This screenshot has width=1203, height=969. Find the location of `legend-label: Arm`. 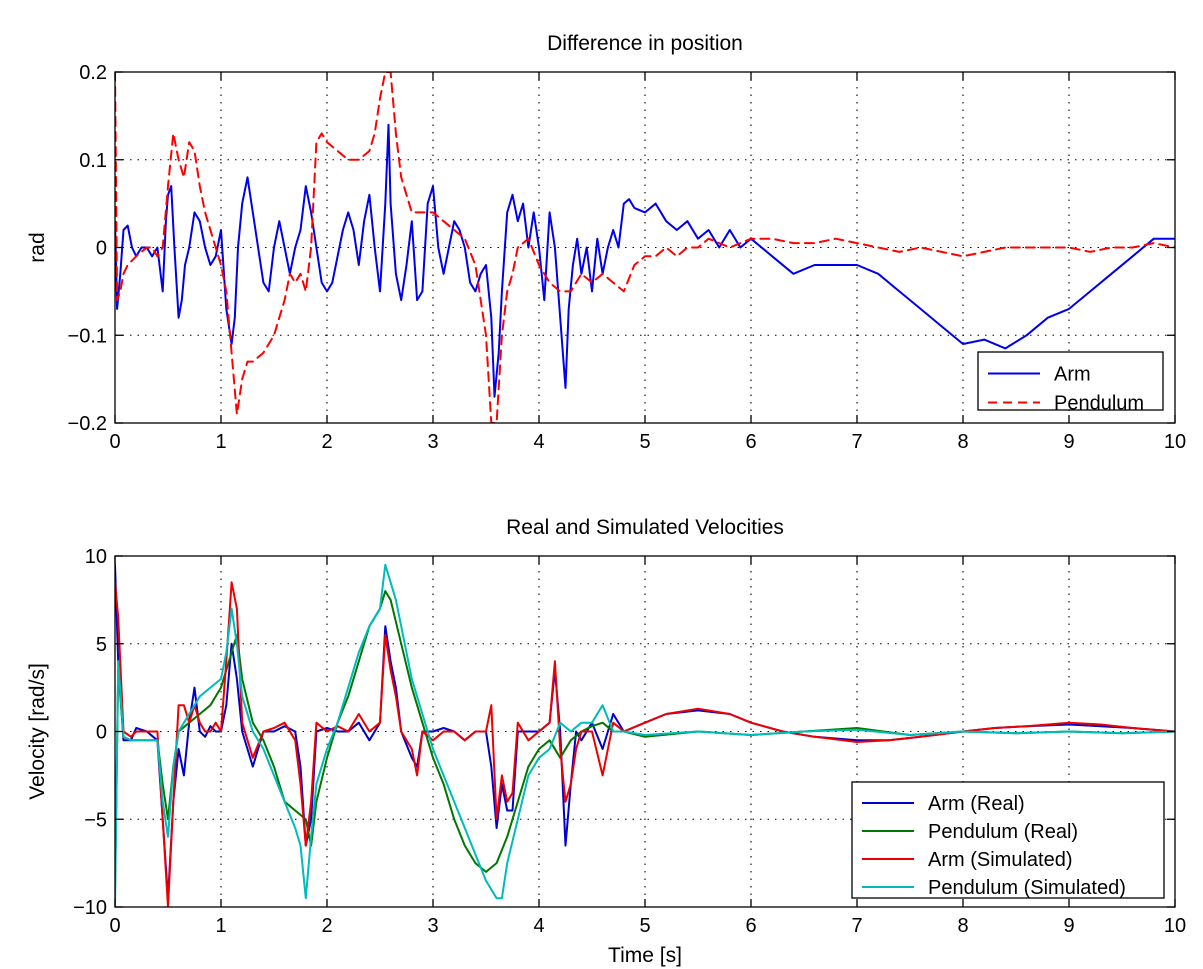

legend-label: Arm is located at coordinates (1072, 375).